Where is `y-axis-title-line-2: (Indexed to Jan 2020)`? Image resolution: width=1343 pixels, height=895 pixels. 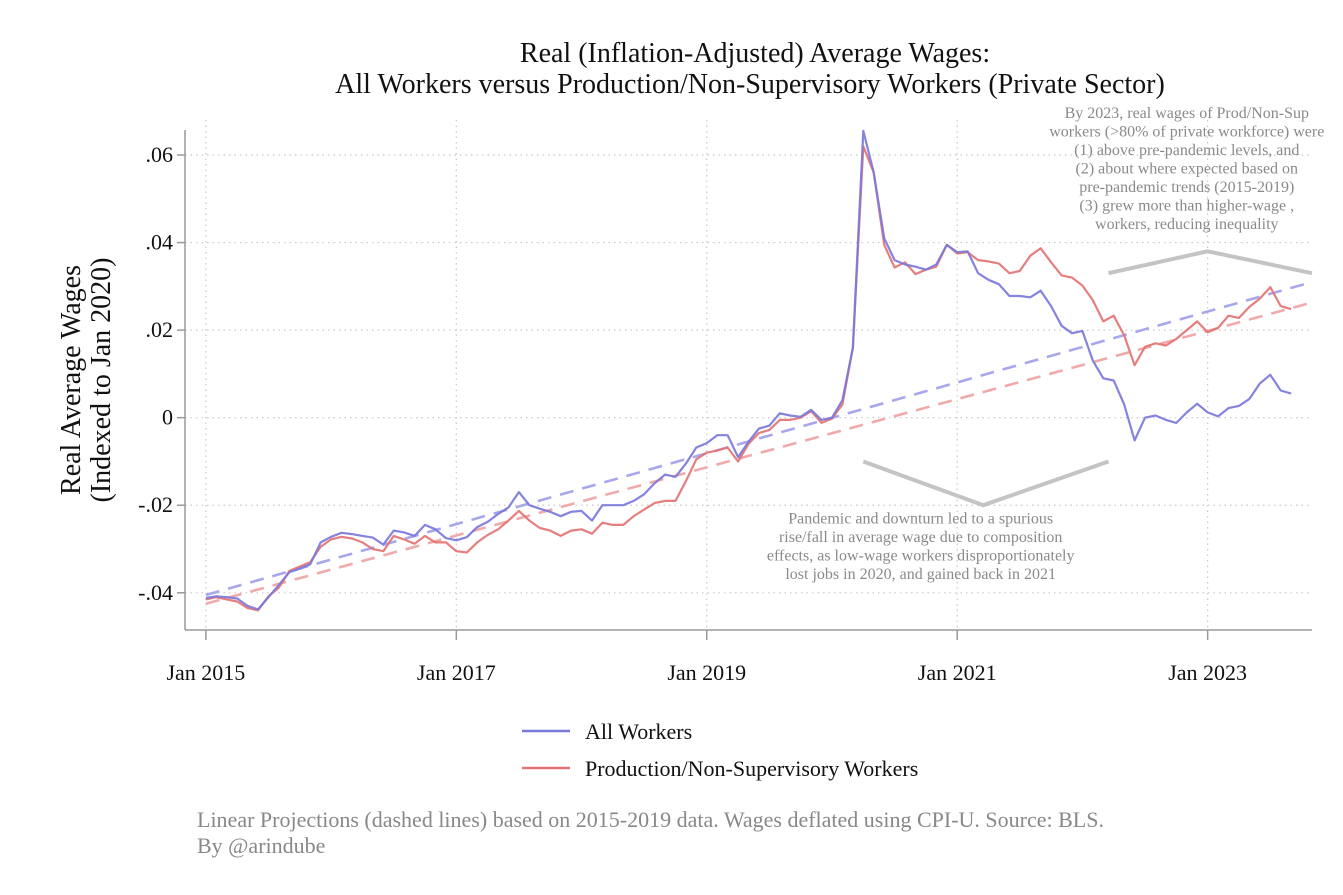 y-axis-title-line-2: (Indexed to Jan 2020) is located at coordinates (101, 380).